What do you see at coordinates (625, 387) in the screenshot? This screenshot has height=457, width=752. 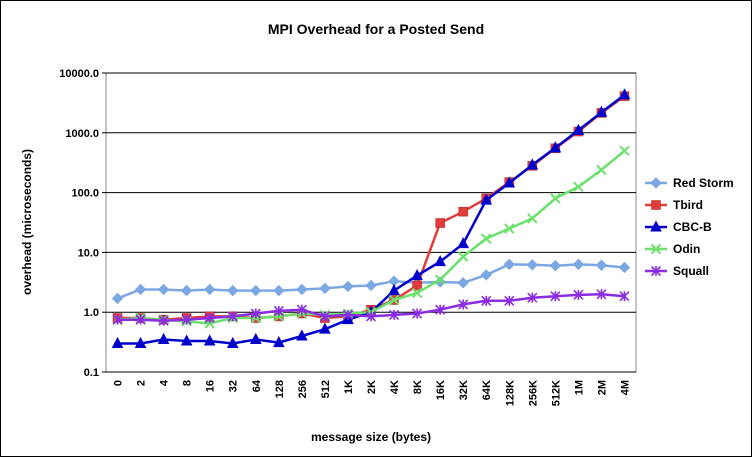 I see `x-tick-label: 4M` at bounding box center [625, 387].